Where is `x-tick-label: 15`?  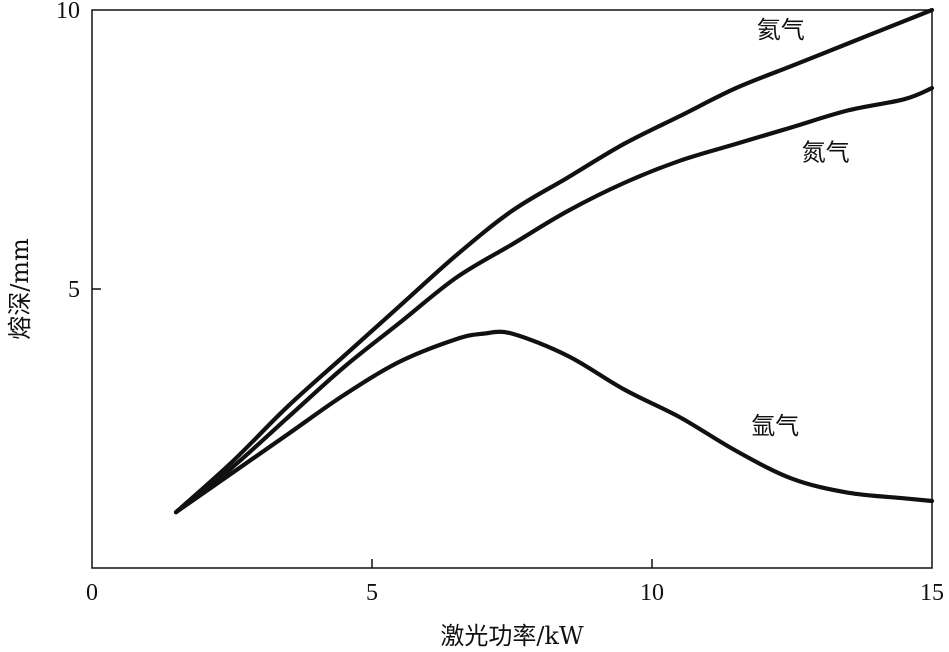
x-tick-label: 15 is located at coordinates (932, 593).